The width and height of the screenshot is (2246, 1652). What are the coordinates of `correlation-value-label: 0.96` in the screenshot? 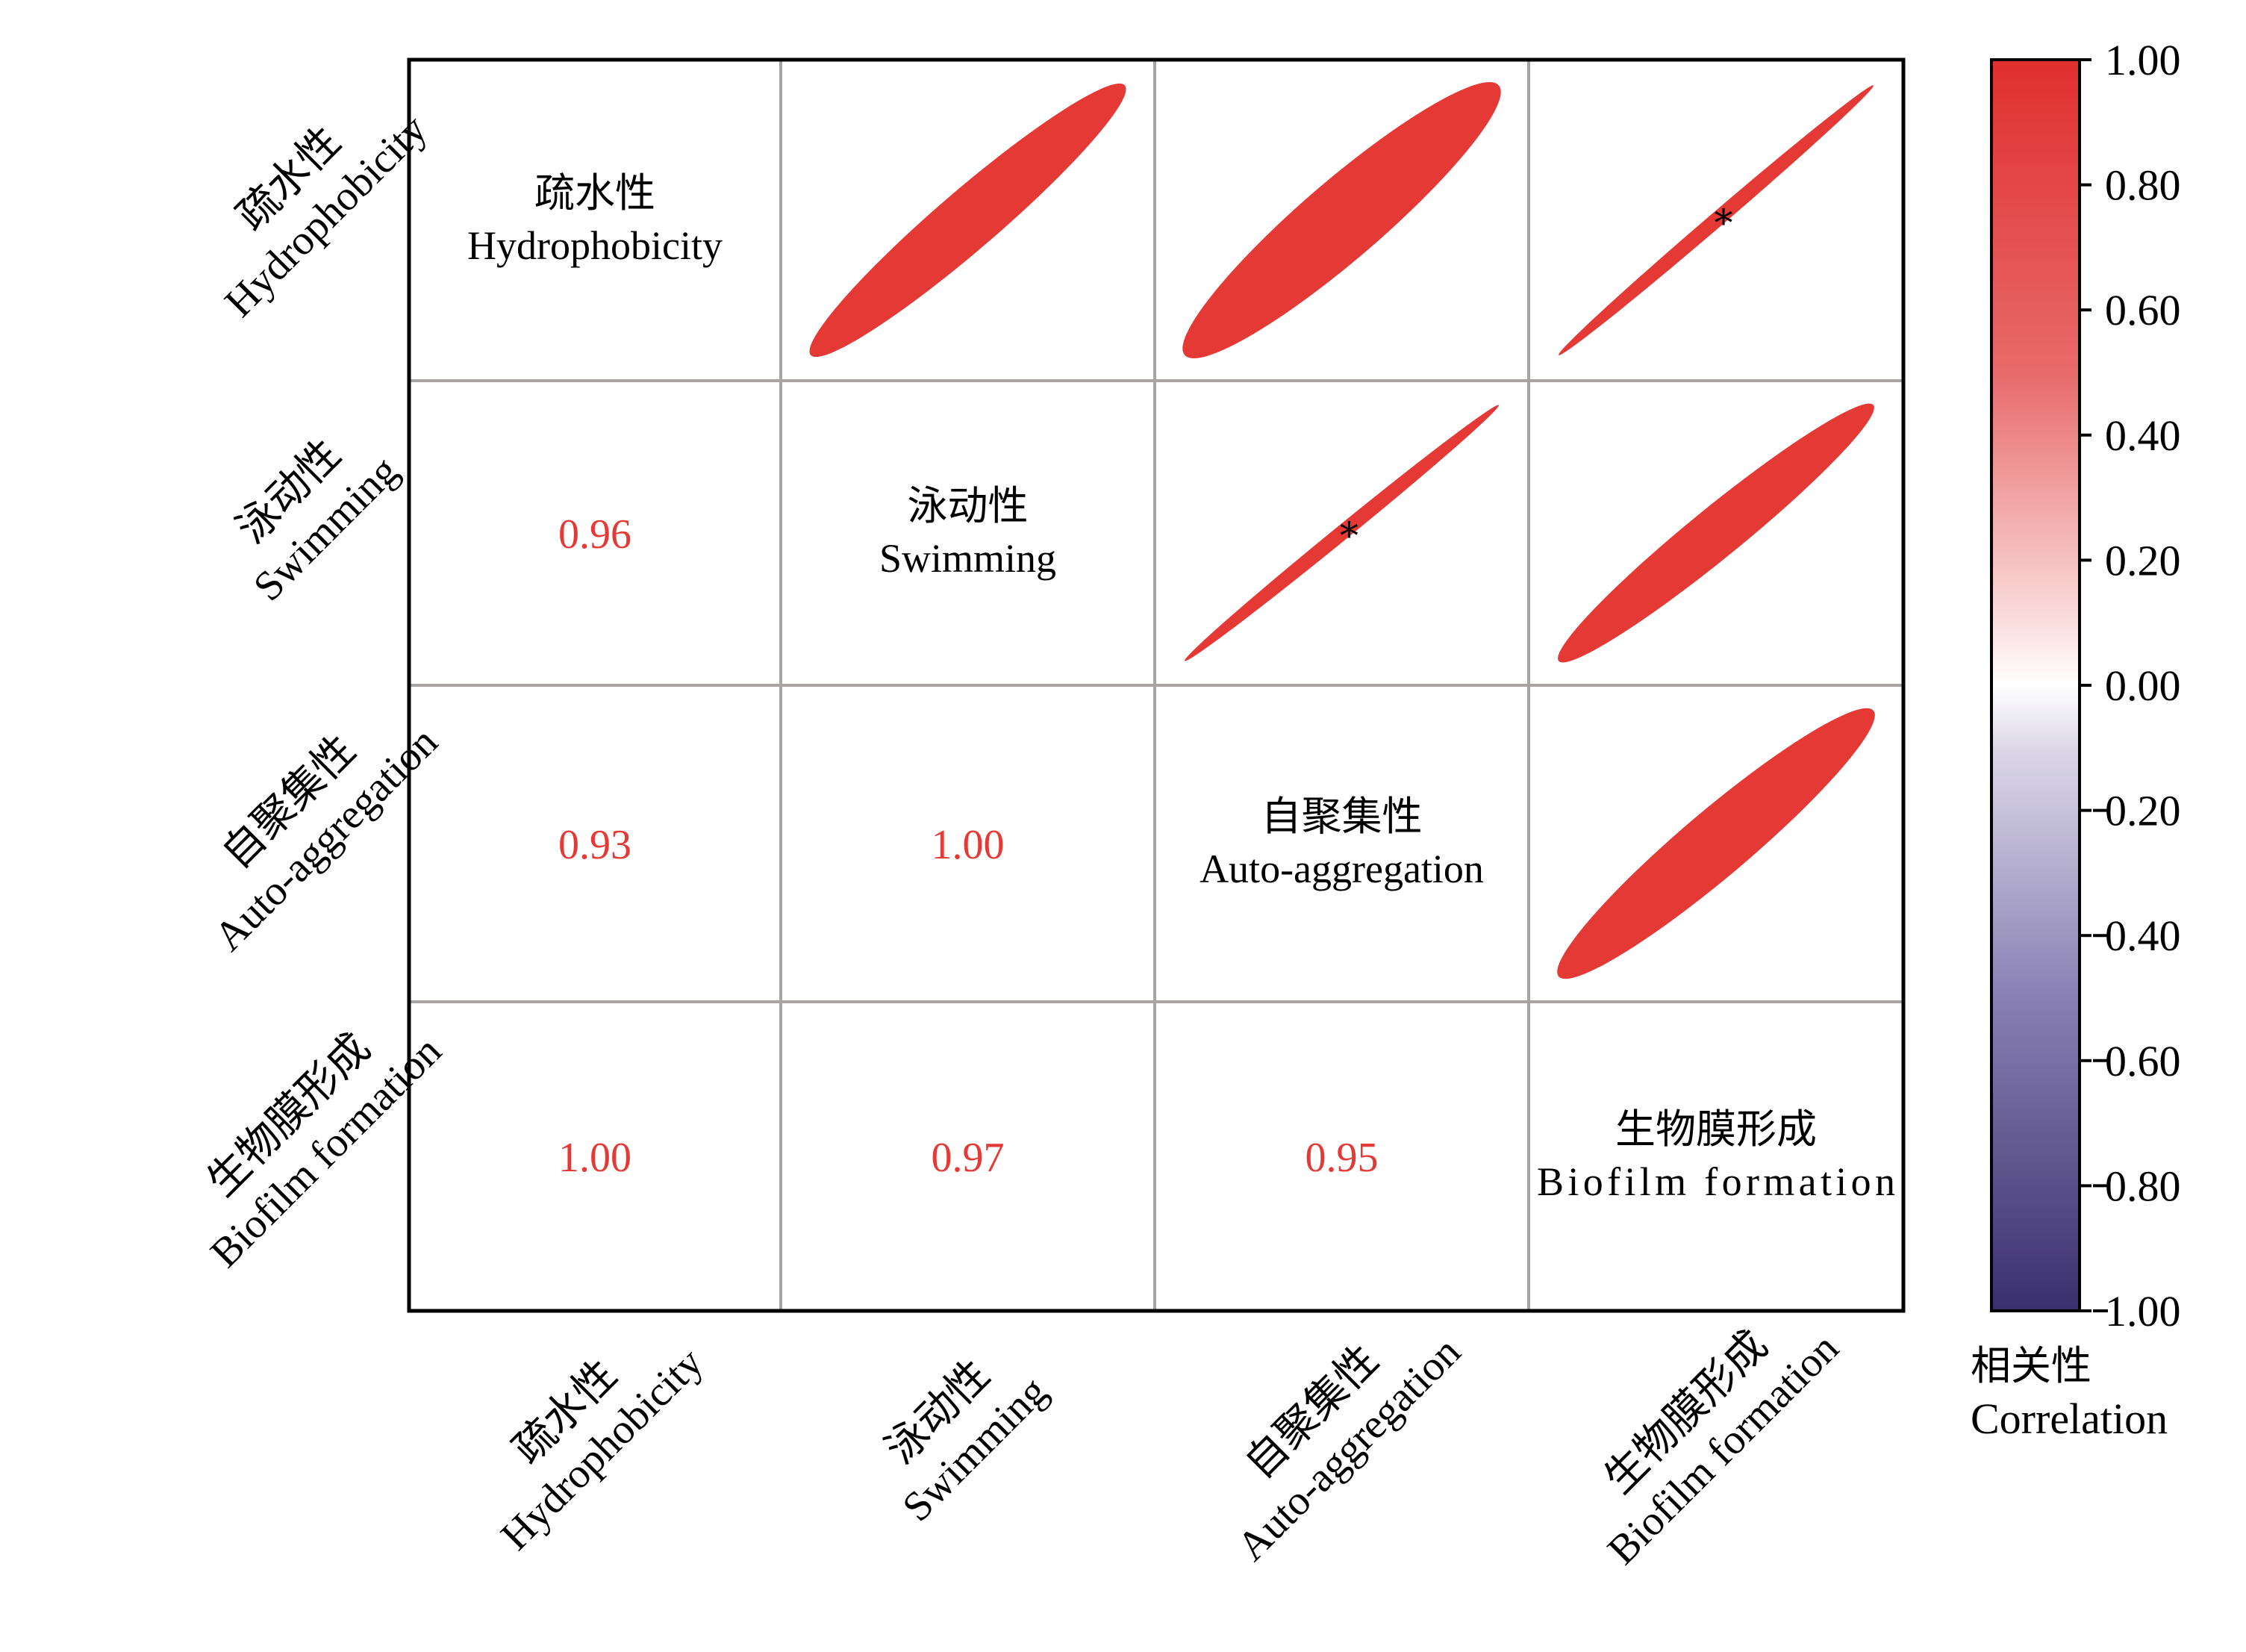 It's located at (594, 534).